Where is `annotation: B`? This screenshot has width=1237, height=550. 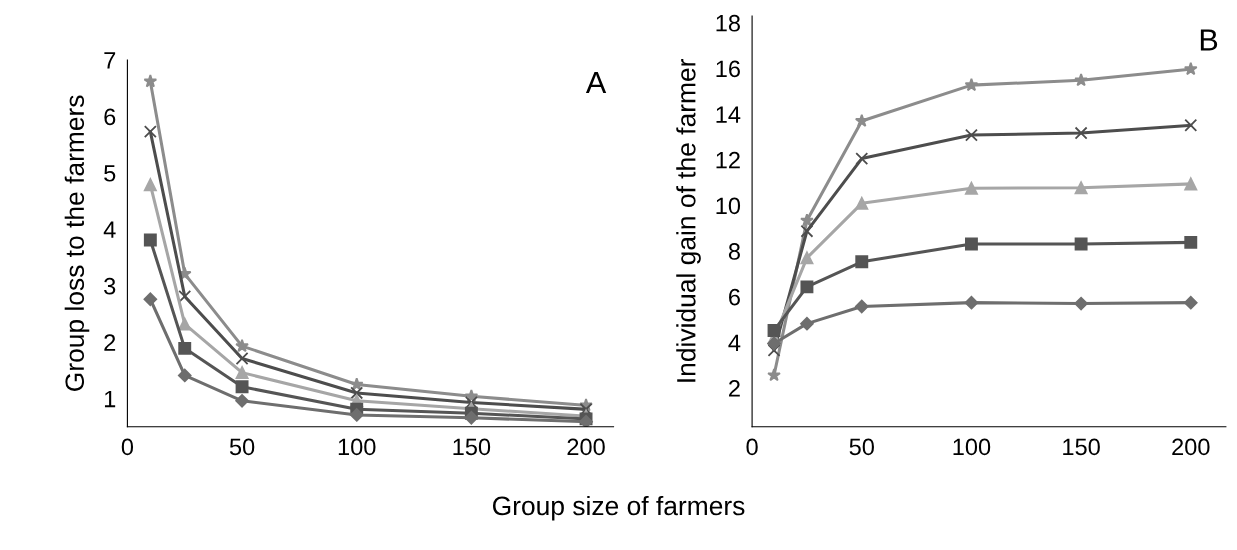 annotation: B is located at coordinates (1209, 40).